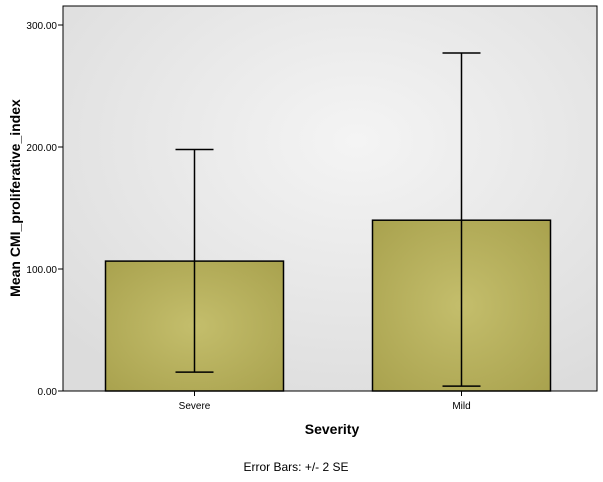 The image size is (603, 482). What do you see at coordinates (15, 198) in the screenshot?
I see `y-axis-title: Mean CMI_proliferative_index` at bounding box center [15, 198].